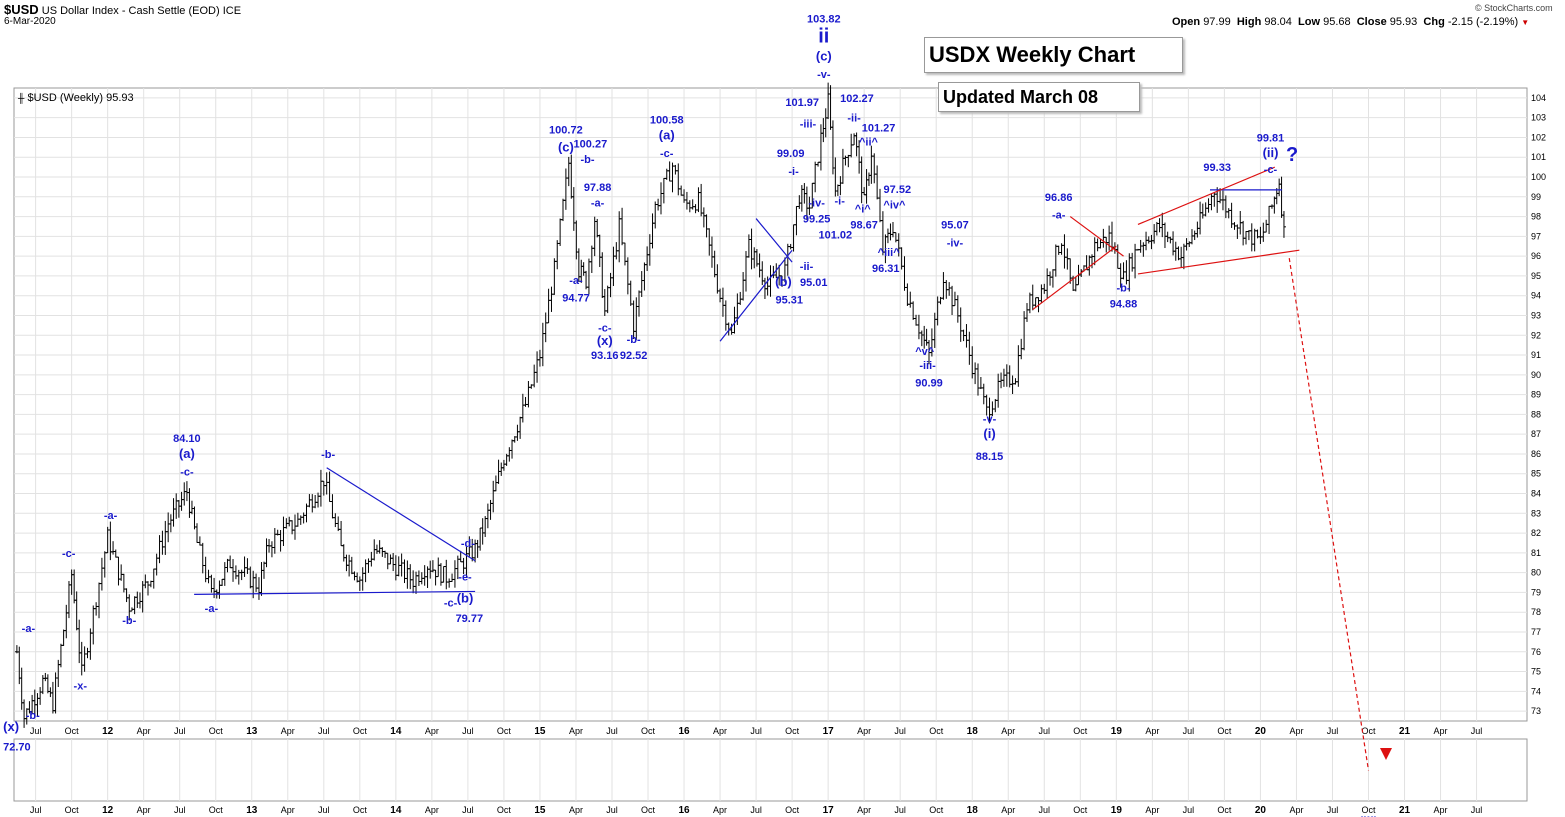 The image size is (1565, 817). Describe the element at coordinates (1536, 573) in the screenshot. I see `y-tick-label: 80` at that location.